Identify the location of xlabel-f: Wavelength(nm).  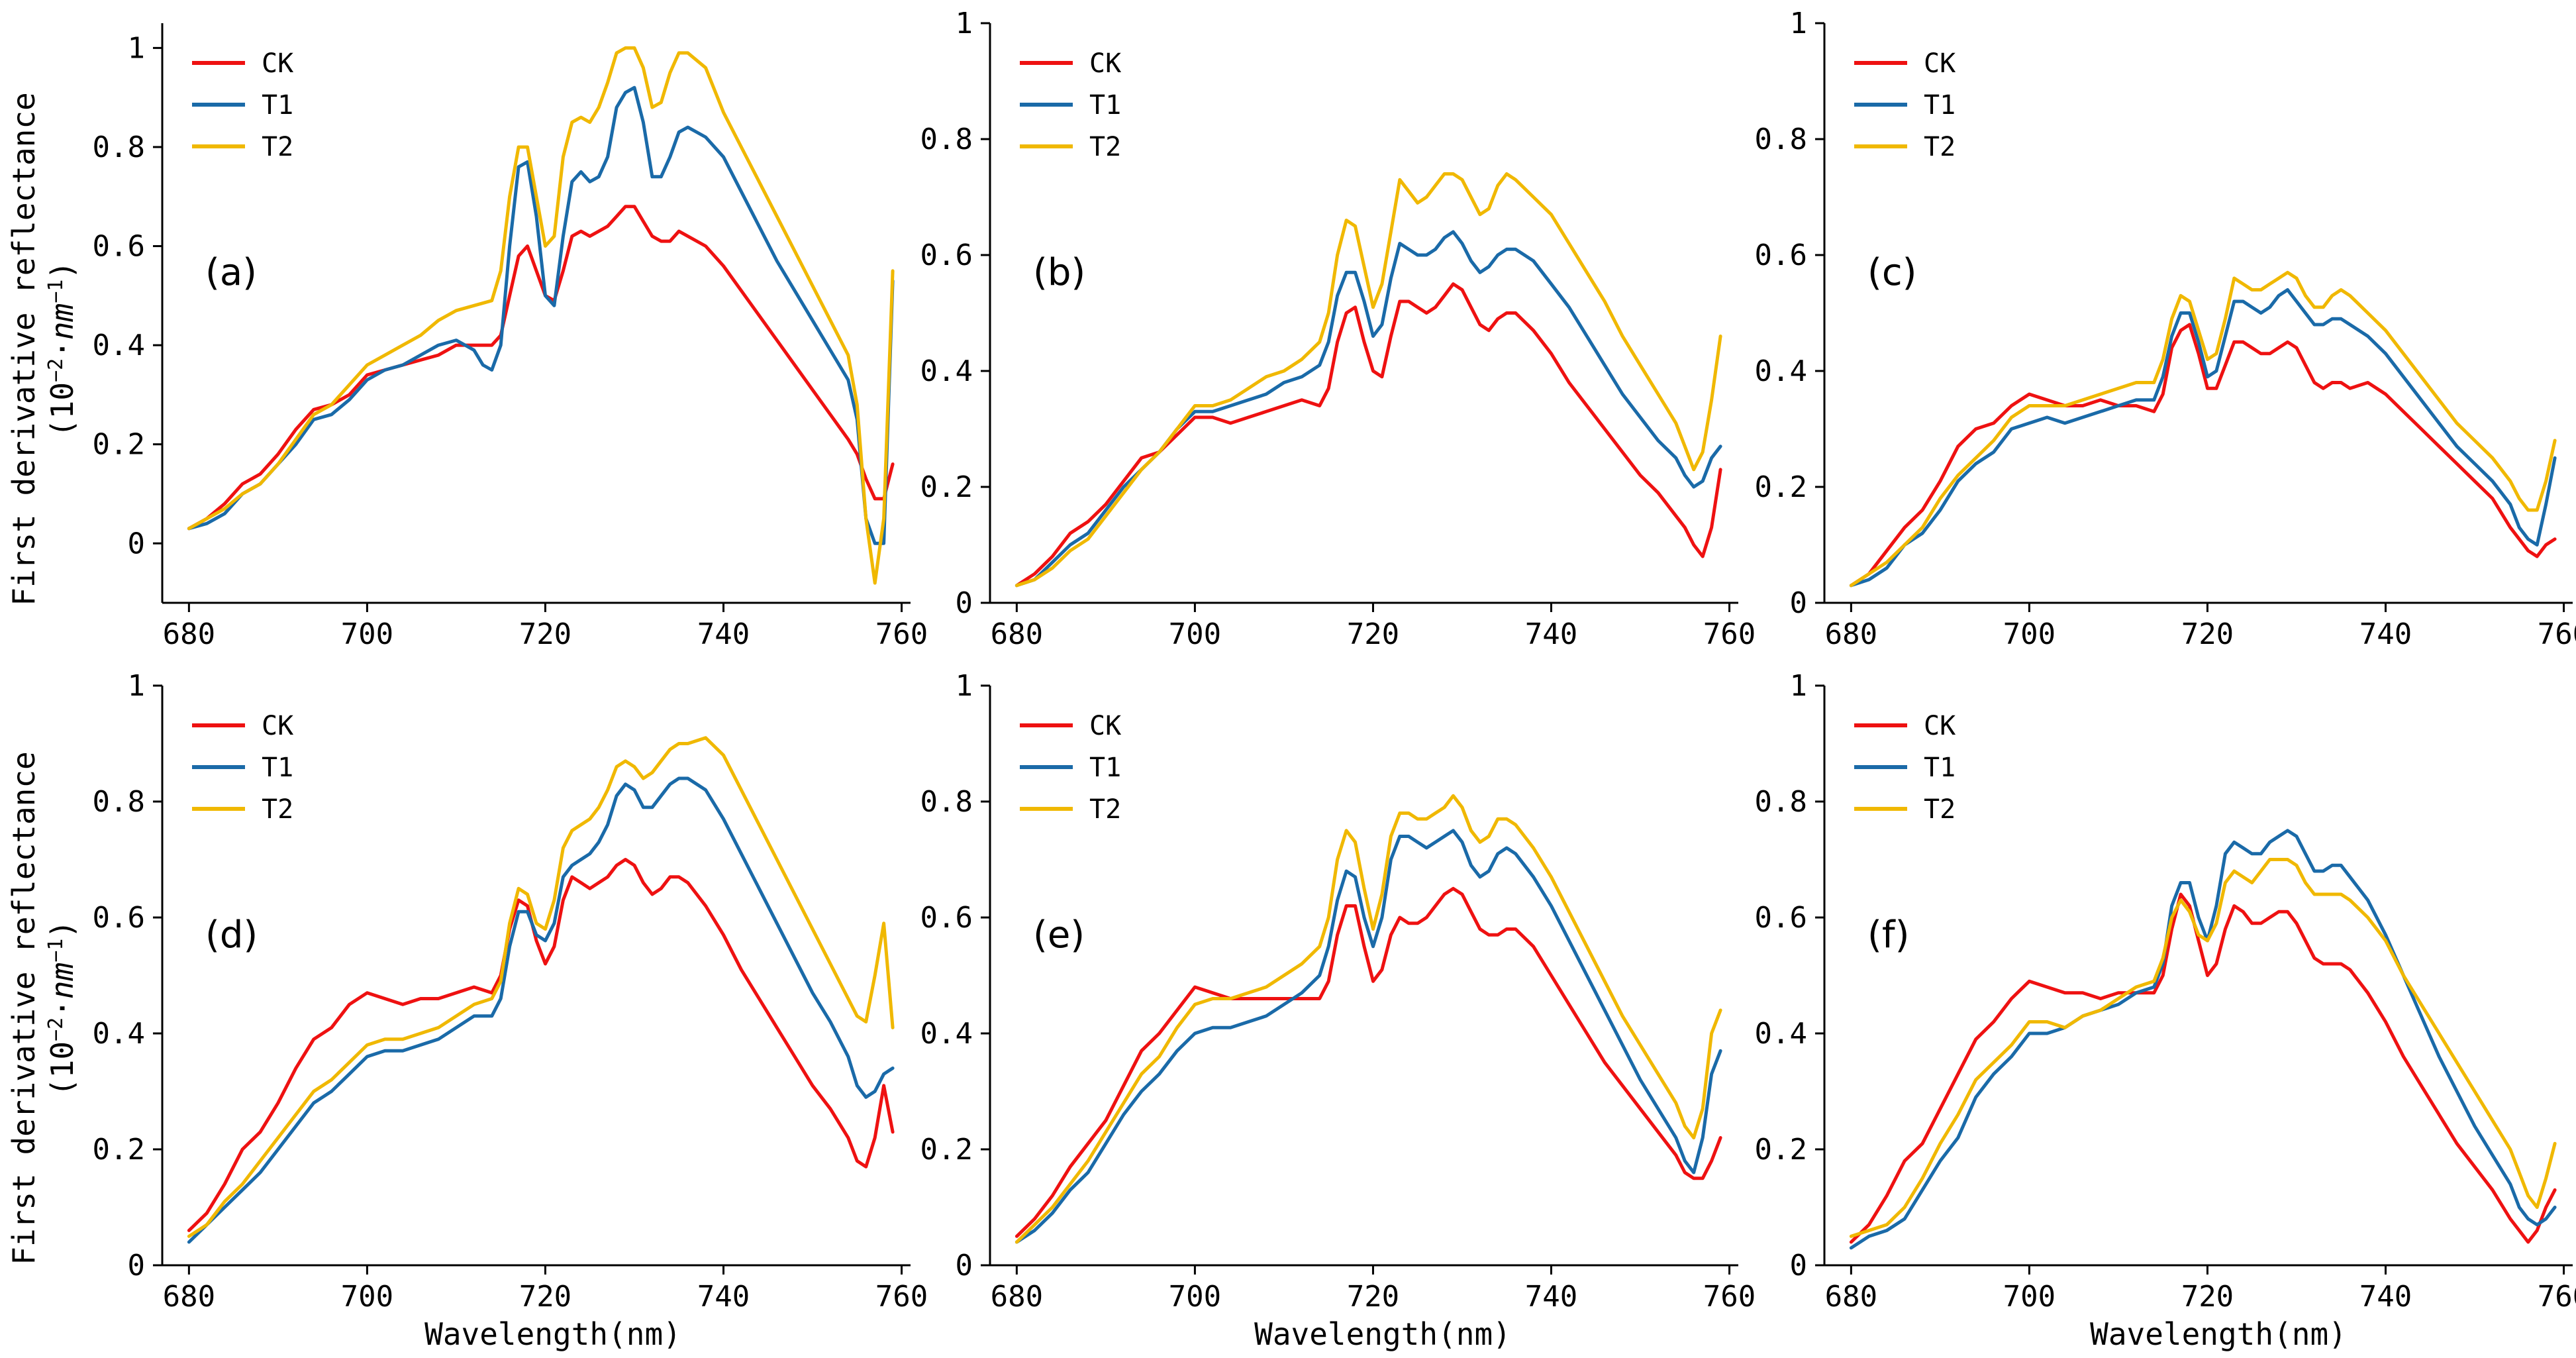
(2218, 1334).